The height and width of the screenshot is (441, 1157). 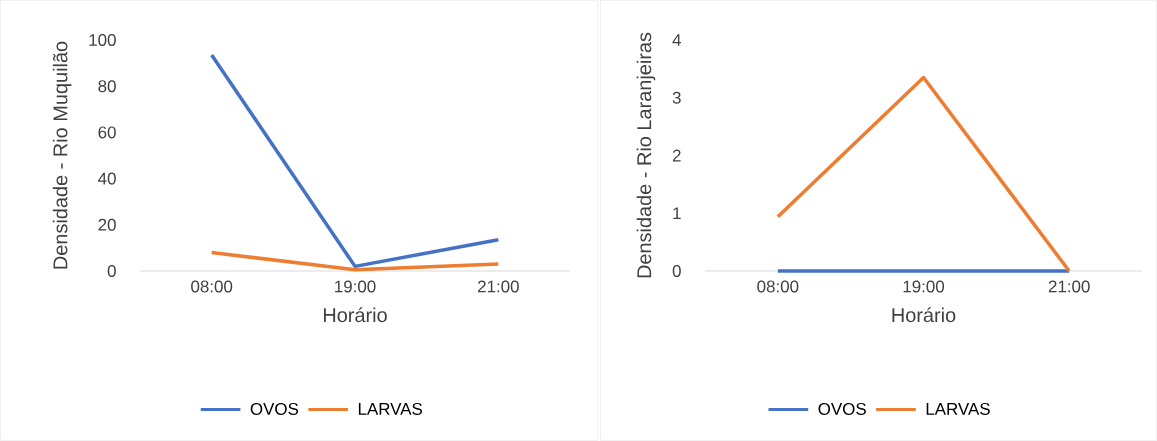 I want to click on y-tick-label: 3, so click(x=676, y=97).